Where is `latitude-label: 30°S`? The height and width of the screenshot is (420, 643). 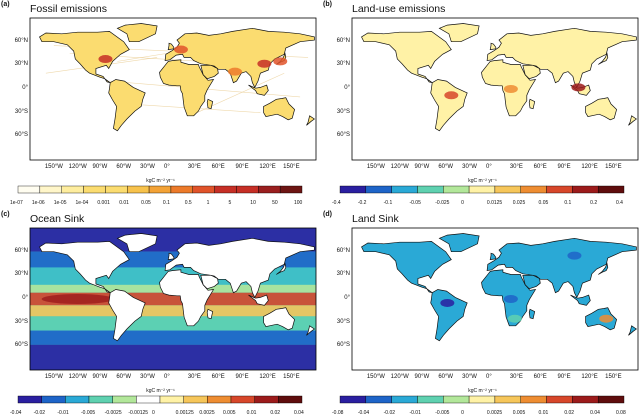
latitude-label: 30°S is located at coordinates (21, 111).